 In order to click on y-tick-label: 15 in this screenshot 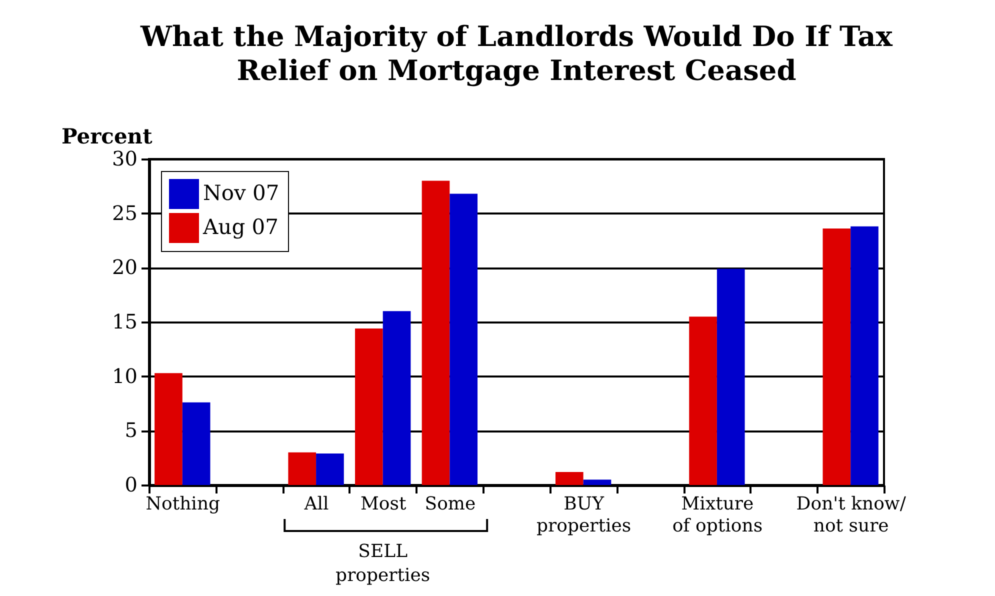, I will do `click(125, 322)`.